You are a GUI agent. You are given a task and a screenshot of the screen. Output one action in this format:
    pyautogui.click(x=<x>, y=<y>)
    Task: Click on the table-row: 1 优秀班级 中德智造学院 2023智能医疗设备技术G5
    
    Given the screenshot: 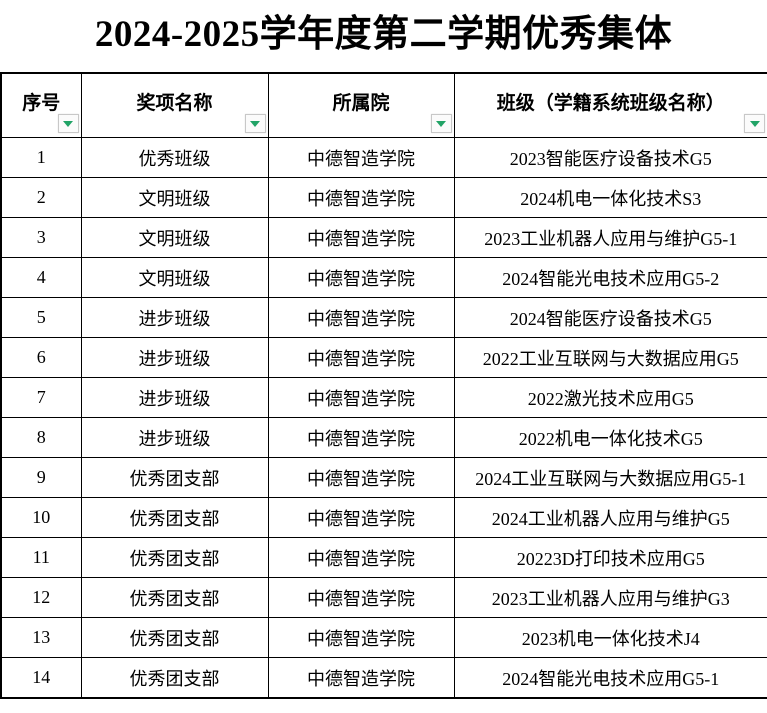 What is the action you would take?
    pyautogui.click(x=383, y=157)
    